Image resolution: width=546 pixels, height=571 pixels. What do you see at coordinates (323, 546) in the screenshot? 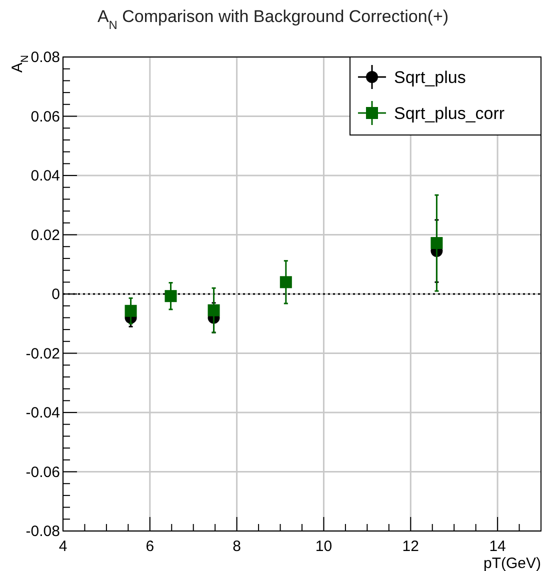
I see `x-tick-label: 10` at bounding box center [323, 546].